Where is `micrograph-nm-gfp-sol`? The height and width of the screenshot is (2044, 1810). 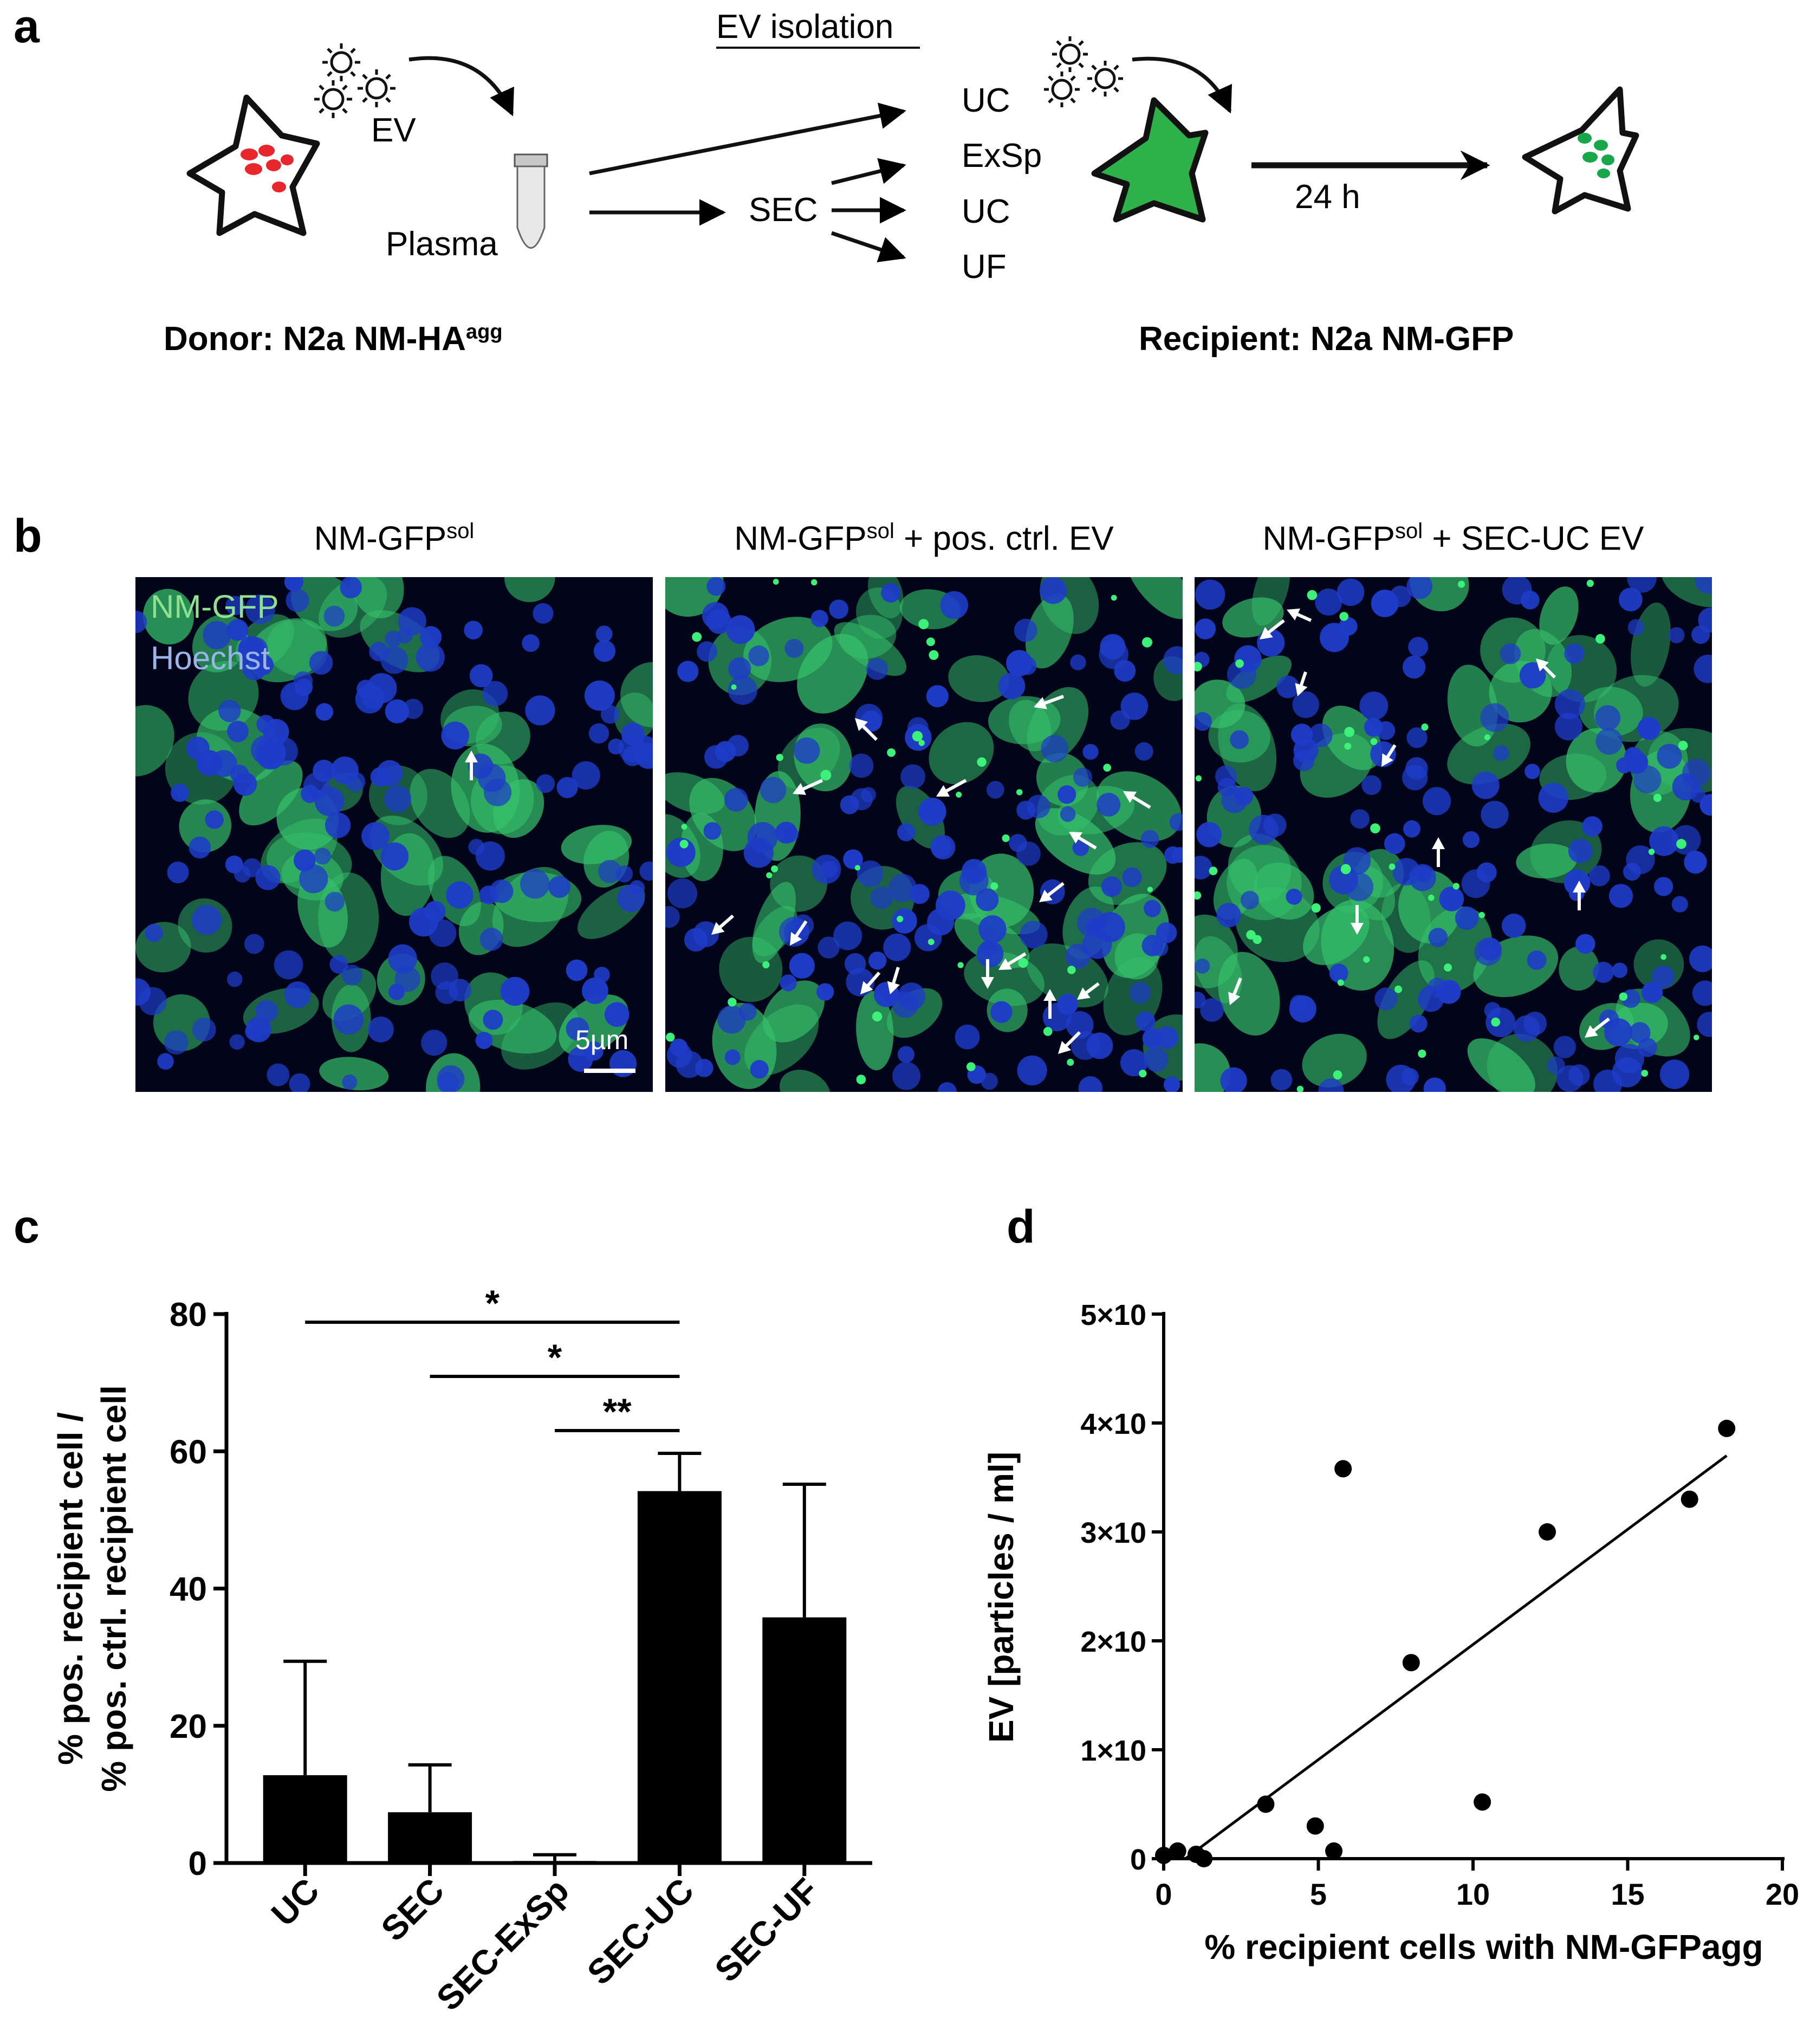 micrograph-nm-gfp-sol is located at coordinates (394, 834).